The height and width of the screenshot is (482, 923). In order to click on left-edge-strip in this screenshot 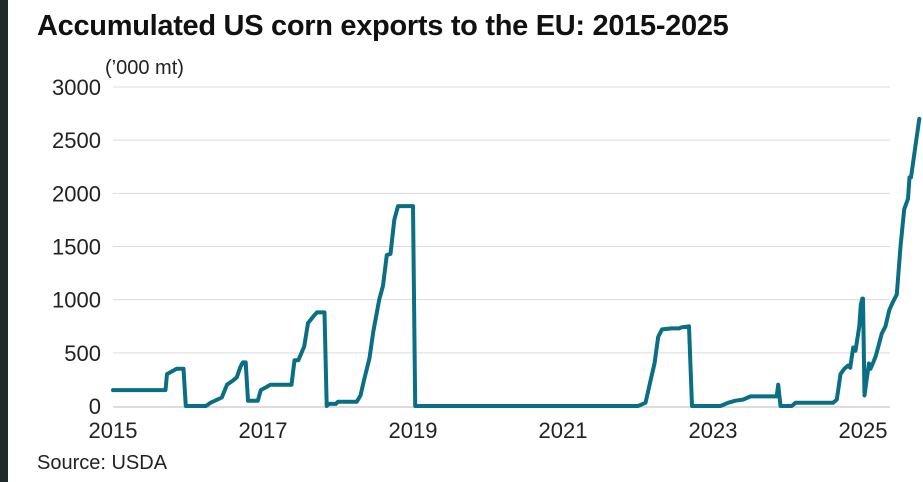, I will do `click(4, 241)`.